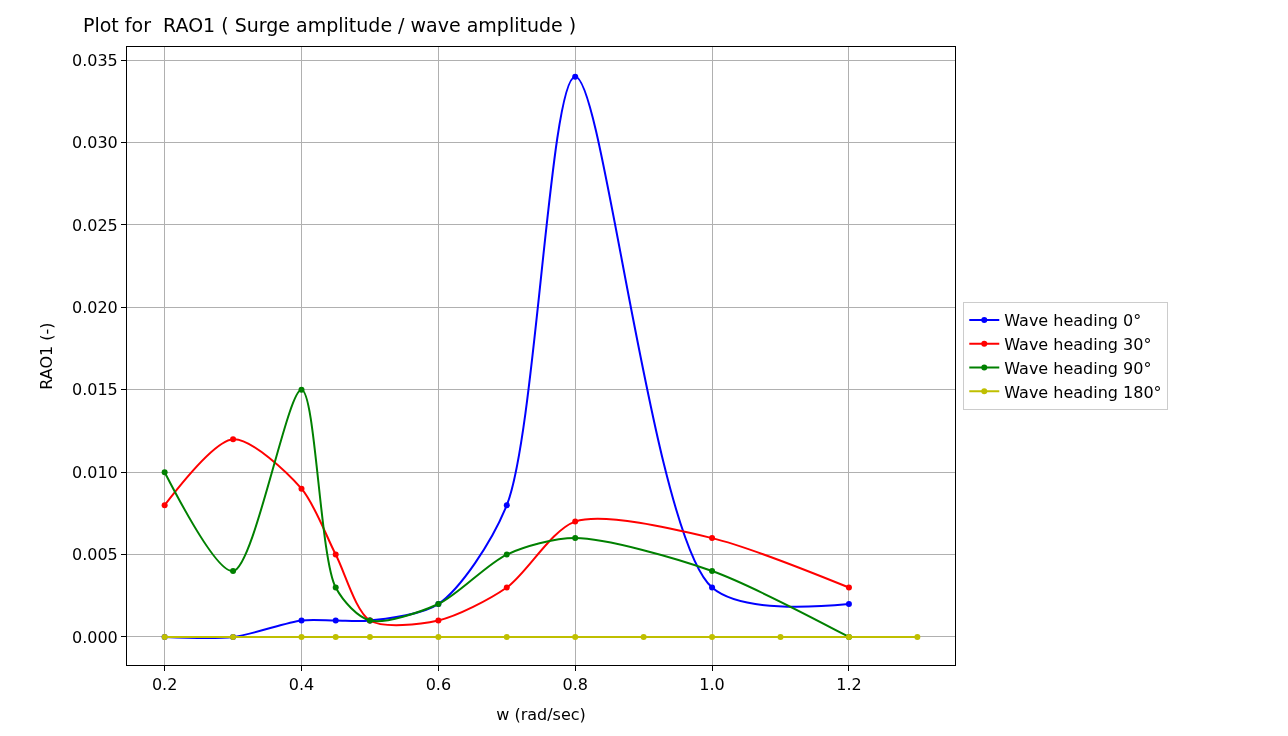 This screenshot has height=736, width=1288. What do you see at coordinates (1083, 392) in the screenshot?
I see `legend-label: Wave heading 180°` at bounding box center [1083, 392].